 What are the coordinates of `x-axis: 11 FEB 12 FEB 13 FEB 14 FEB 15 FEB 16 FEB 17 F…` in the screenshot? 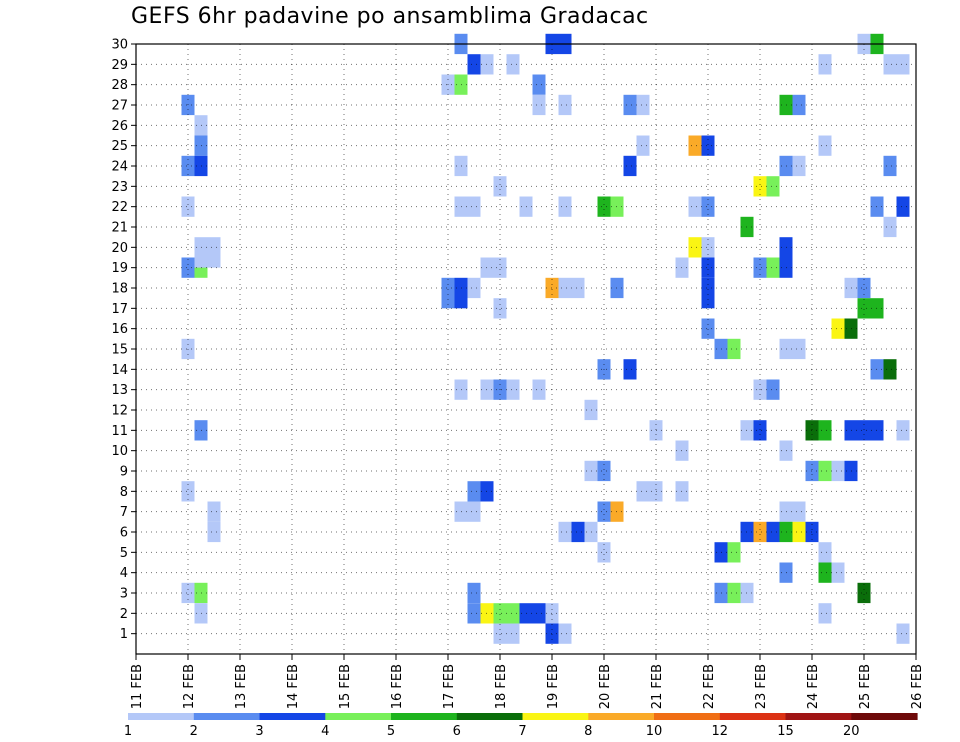 It's located at (527, 681).